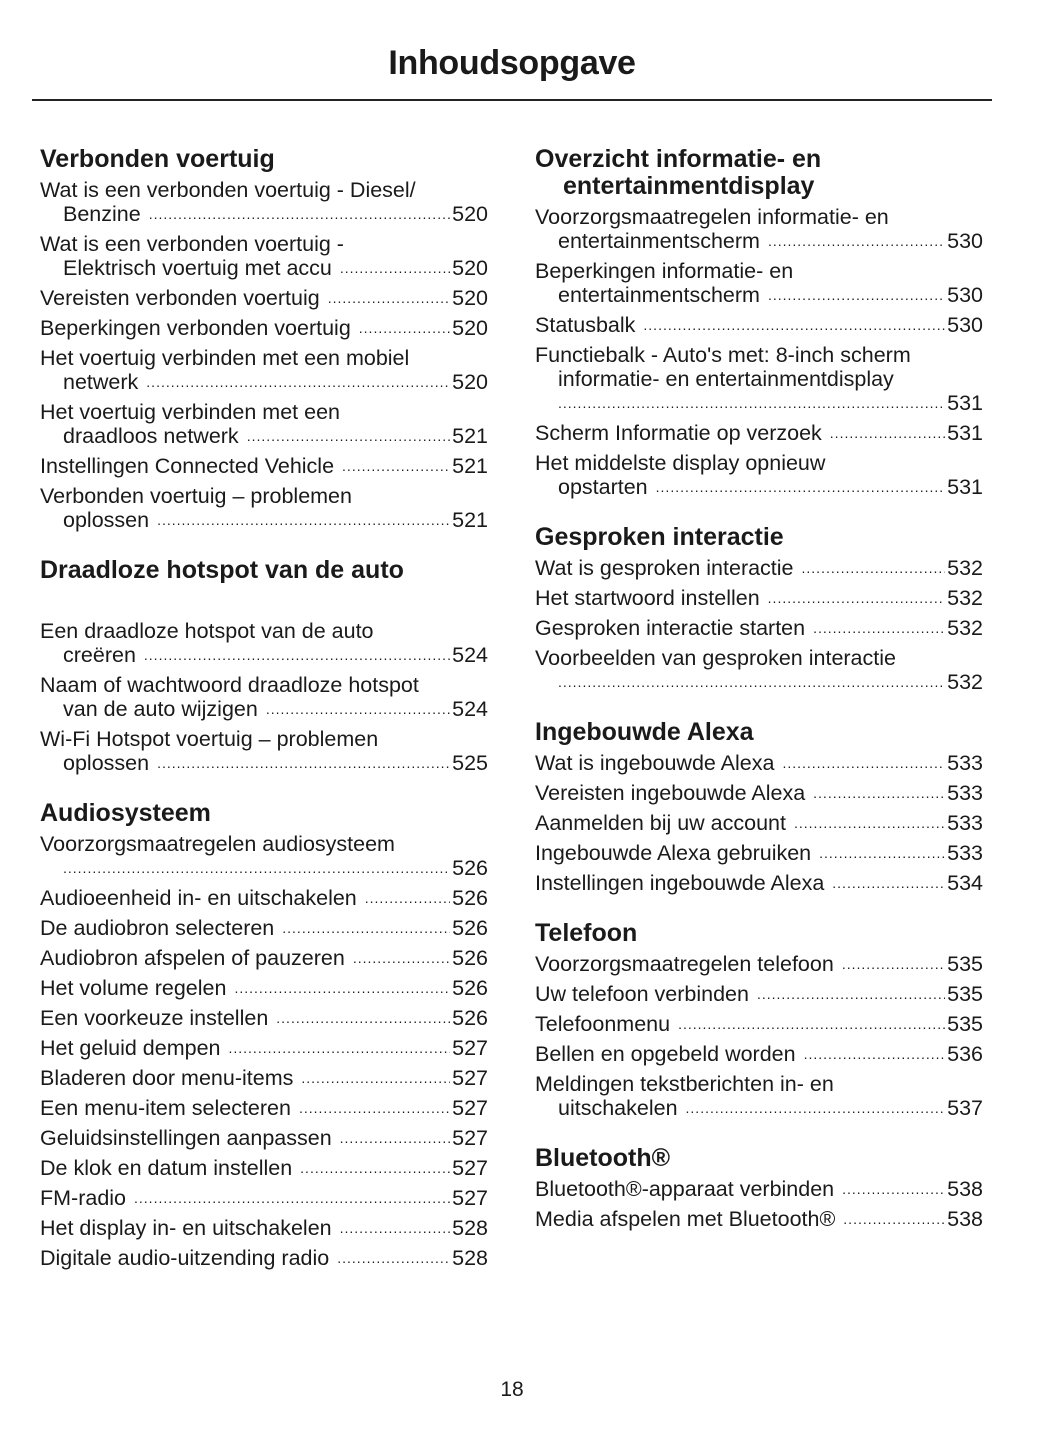 The height and width of the screenshot is (1448, 1055). I want to click on toc-entry: Een voorkeuze instellen 526, so click(264, 1018).